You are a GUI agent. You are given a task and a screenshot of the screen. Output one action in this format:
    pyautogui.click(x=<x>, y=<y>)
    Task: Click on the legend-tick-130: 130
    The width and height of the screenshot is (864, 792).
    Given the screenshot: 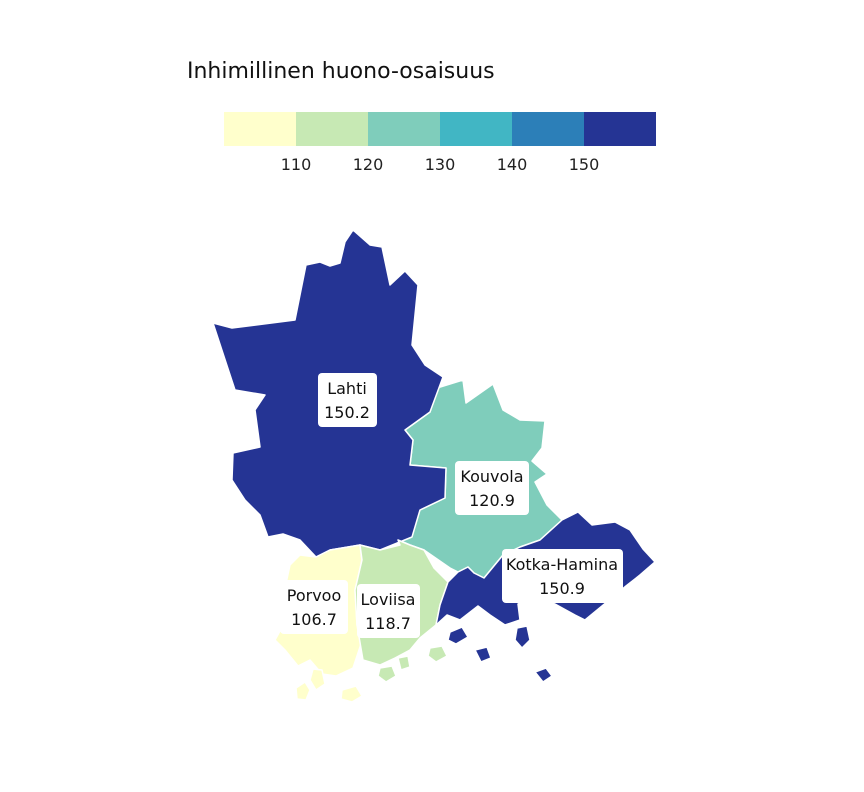 What is the action you would take?
    pyautogui.click(x=440, y=164)
    